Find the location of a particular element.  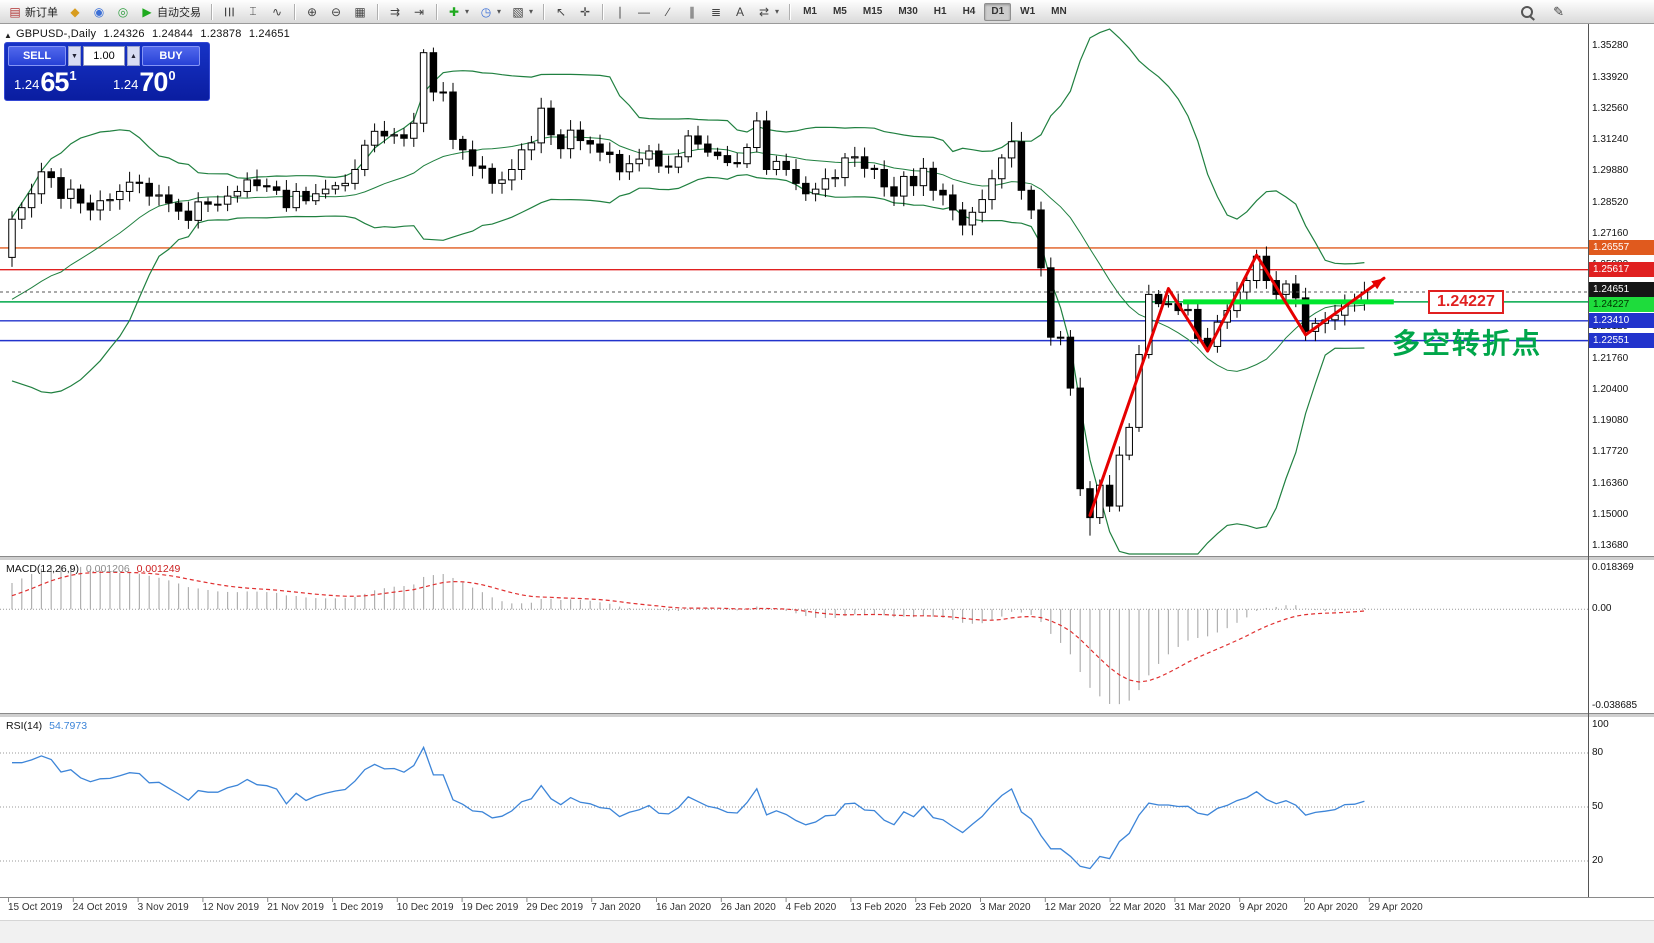

arrow-objects-icon: ⇄ ▾ is located at coordinates (768, 12).